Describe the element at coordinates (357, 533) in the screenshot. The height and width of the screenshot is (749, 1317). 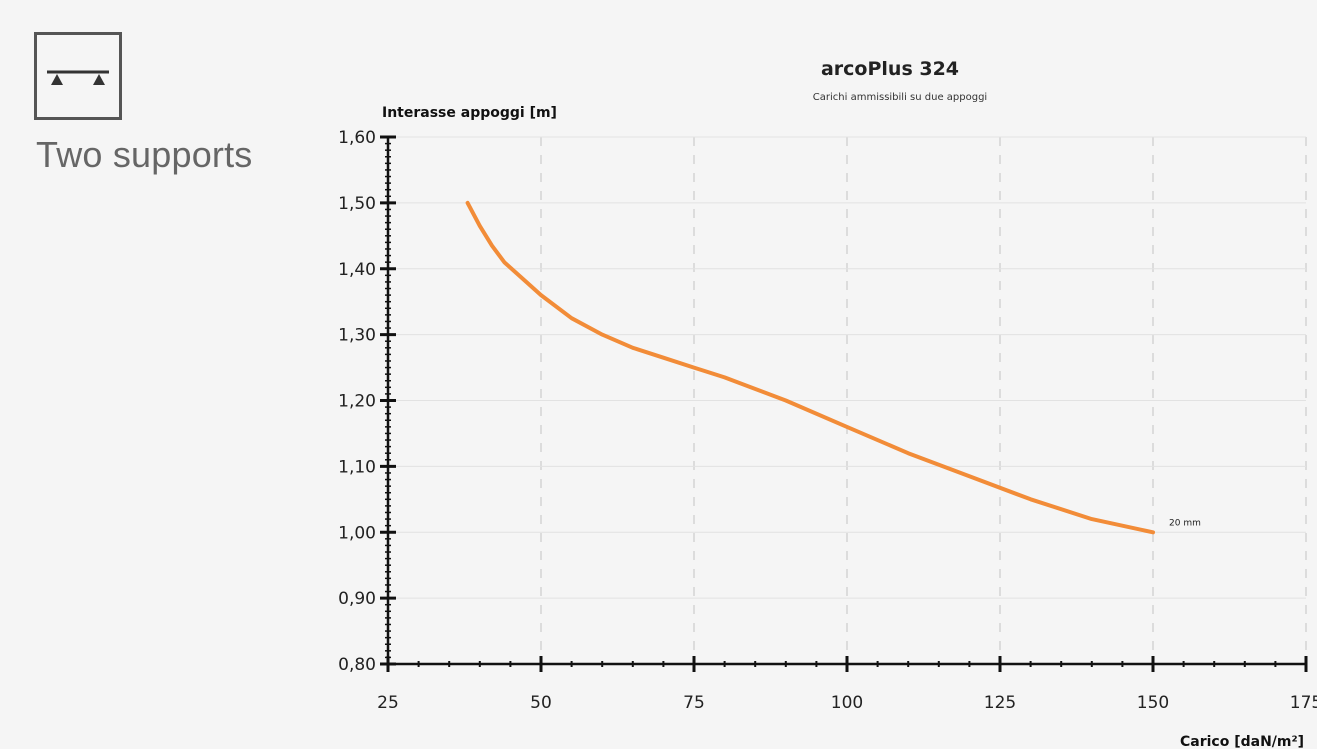
I see `y-tick-label: 1,00` at that location.